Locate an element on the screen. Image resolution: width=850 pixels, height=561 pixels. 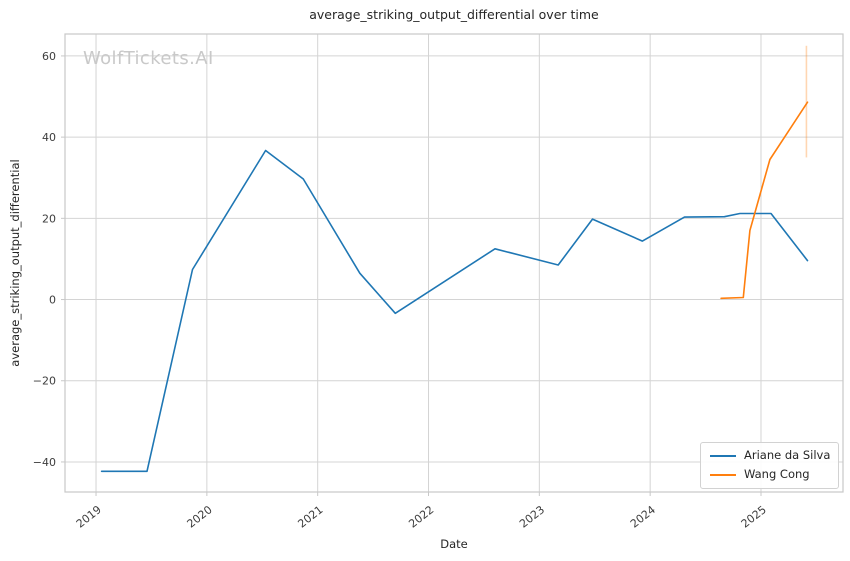
y-tick-label: 60 is located at coordinates (49, 56).